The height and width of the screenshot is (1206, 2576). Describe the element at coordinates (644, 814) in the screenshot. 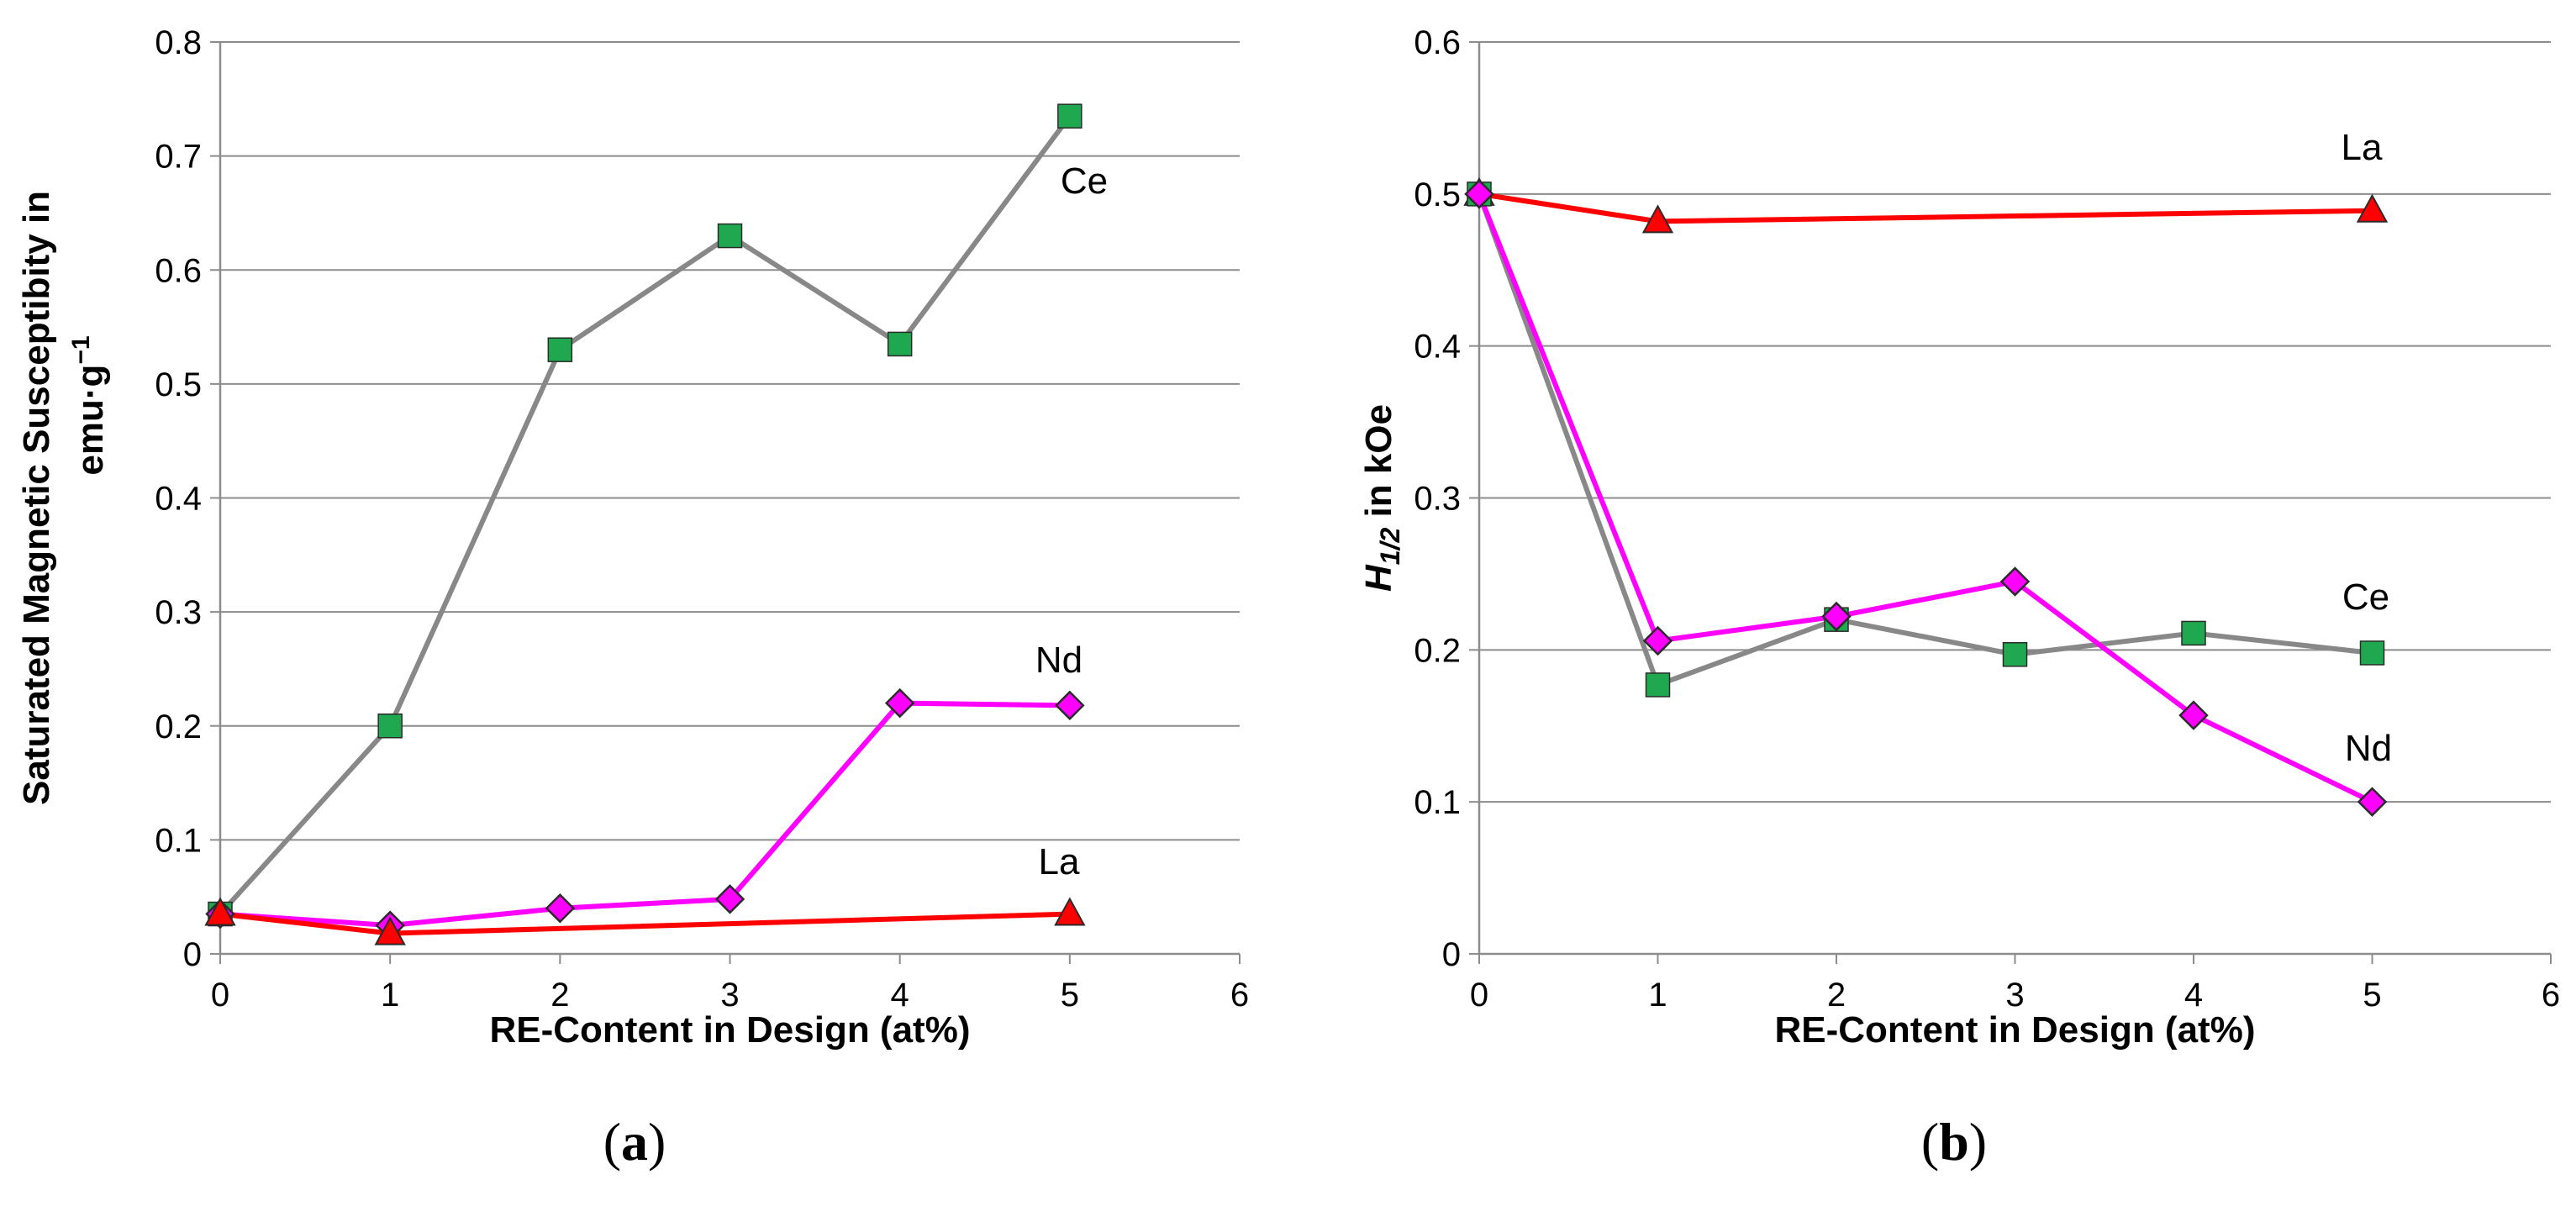

I see `series-line-nd` at that location.